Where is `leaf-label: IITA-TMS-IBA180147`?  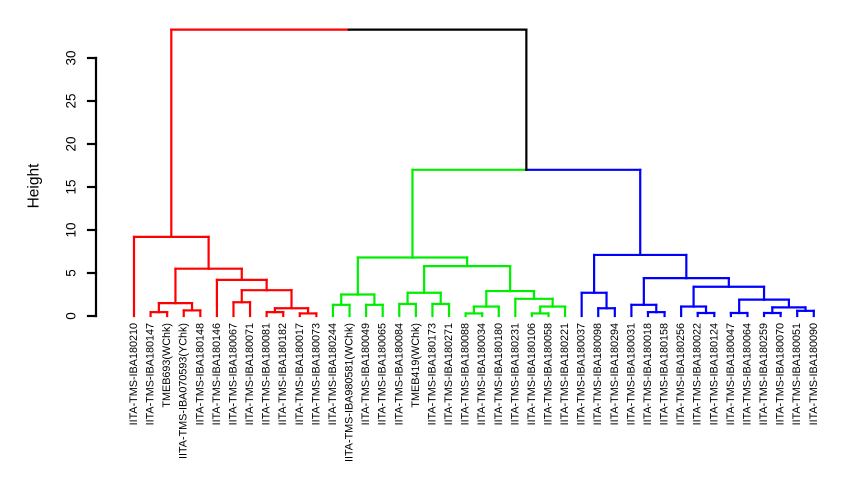
leaf-label: IITA-TMS-IBA180147 is located at coordinates (151, 374).